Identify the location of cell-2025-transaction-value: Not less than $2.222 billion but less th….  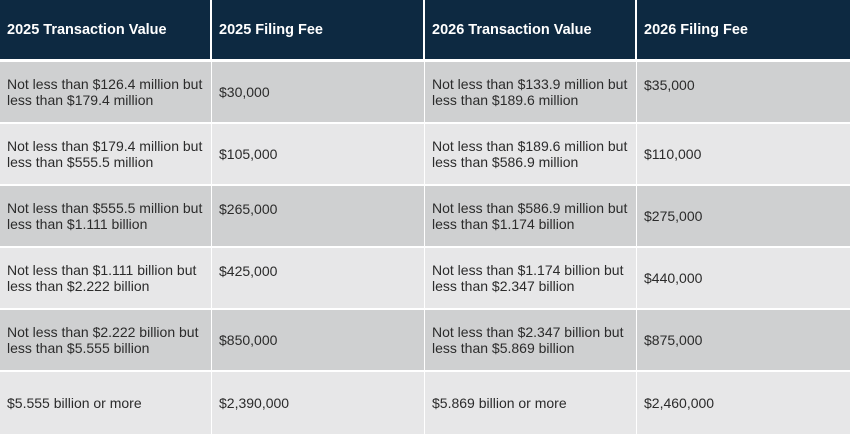
(106, 340).